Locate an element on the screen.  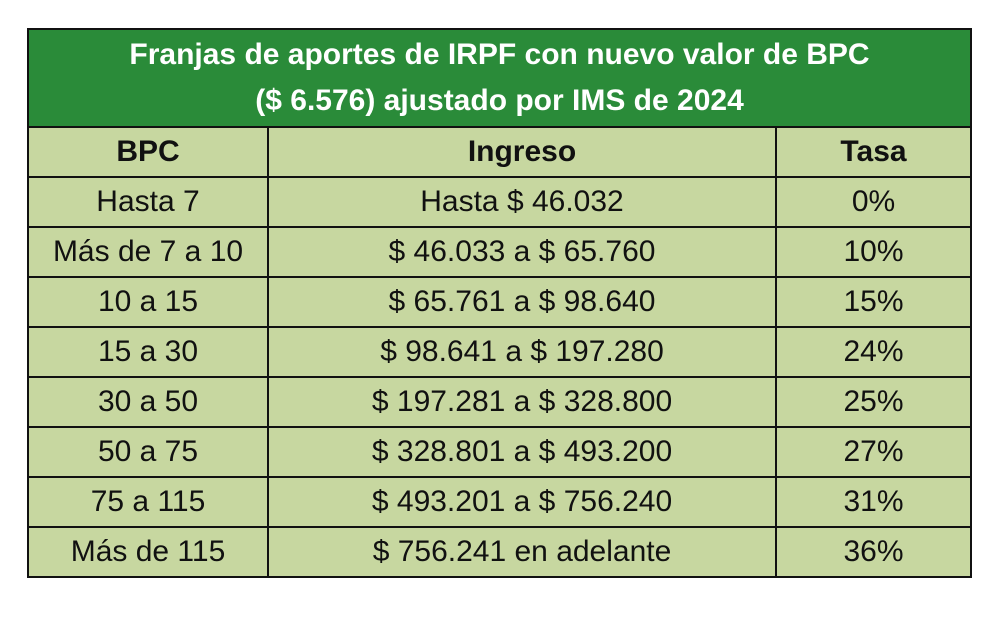
table-row: Más de 115 $ 756.241 en adelante 36% is located at coordinates (500, 552).